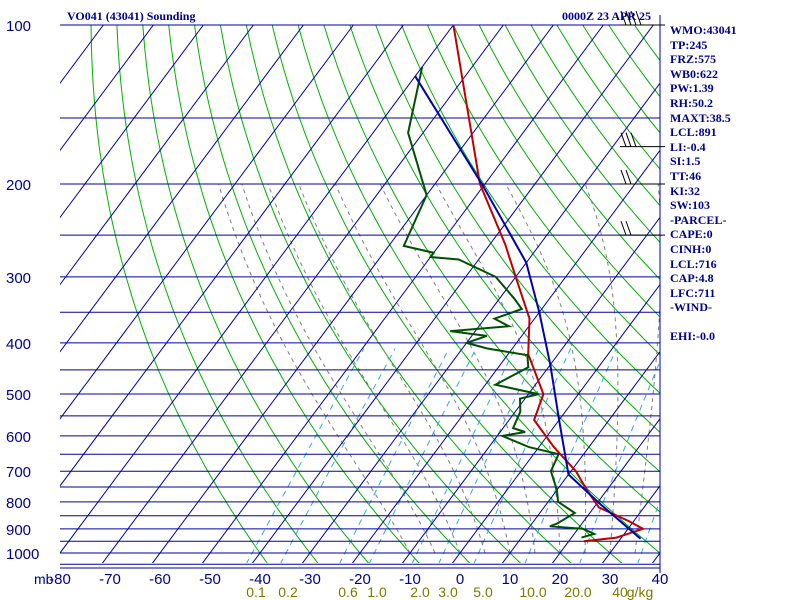 This screenshot has width=800, height=600. I want to click on wind-barbs, so click(642, 123).